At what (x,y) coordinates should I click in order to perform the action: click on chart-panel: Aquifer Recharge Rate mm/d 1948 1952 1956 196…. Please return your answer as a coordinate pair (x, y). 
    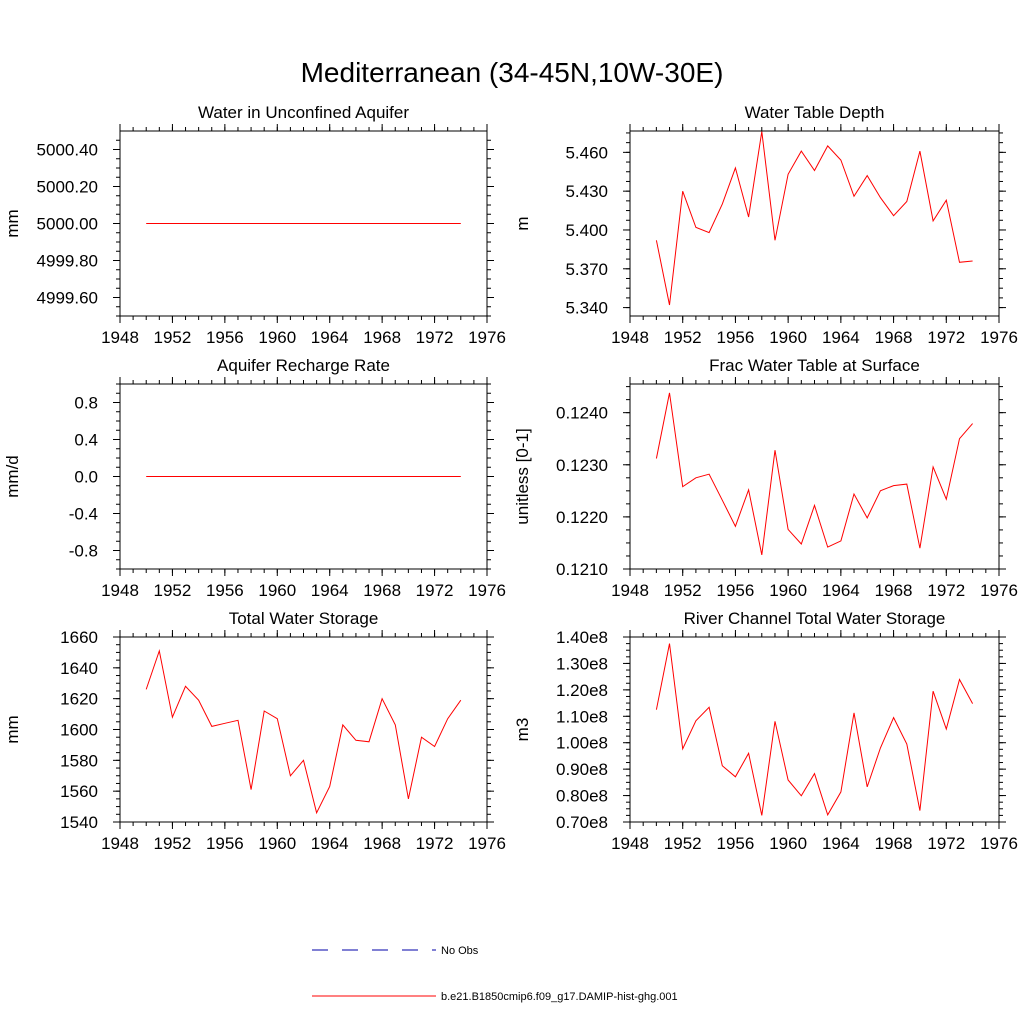
    Looking at the image, I should click on (254, 478).